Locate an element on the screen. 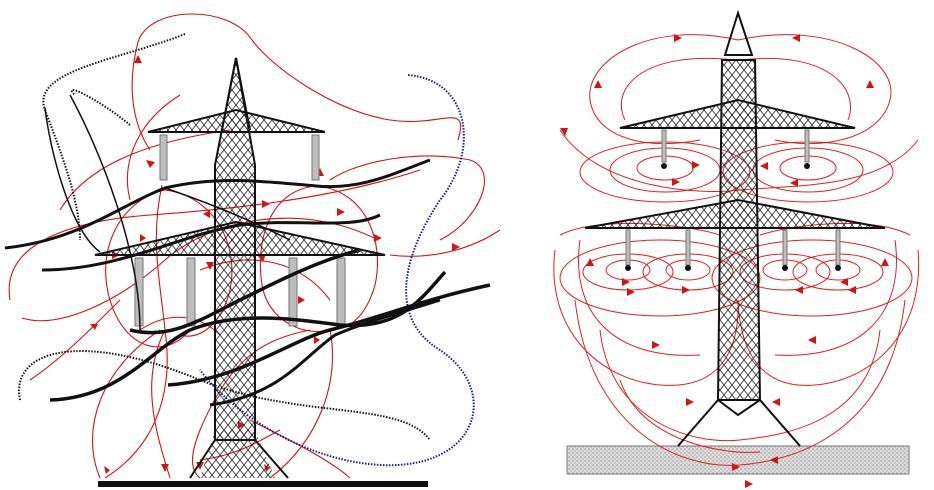 Image resolution: width=934 pixels, height=490 pixels. right-ground is located at coordinates (738, 460).